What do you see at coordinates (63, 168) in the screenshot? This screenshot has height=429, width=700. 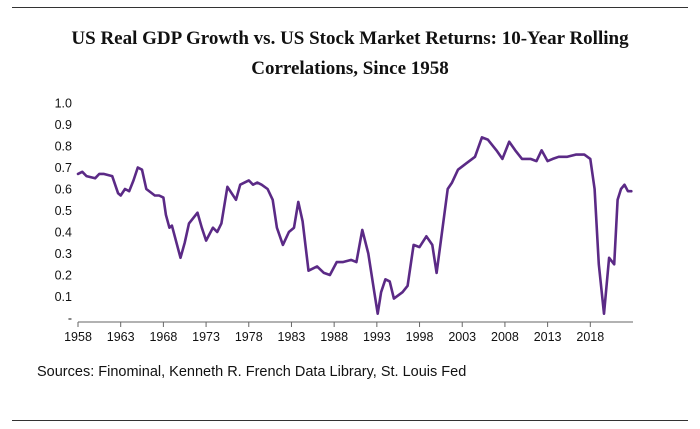 I see `y-tick-label: 0.7` at bounding box center [63, 168].